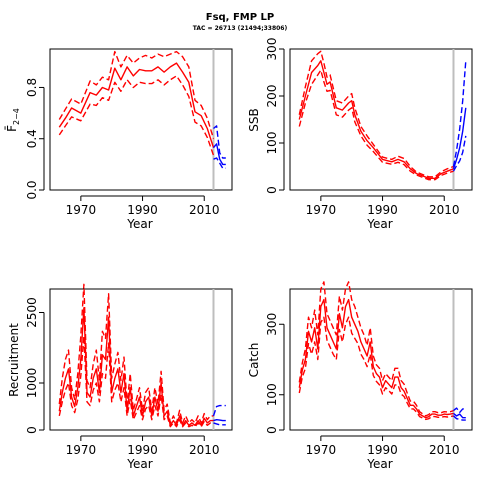  I want to click on fbar-history-upper-line, so click(136, 94).